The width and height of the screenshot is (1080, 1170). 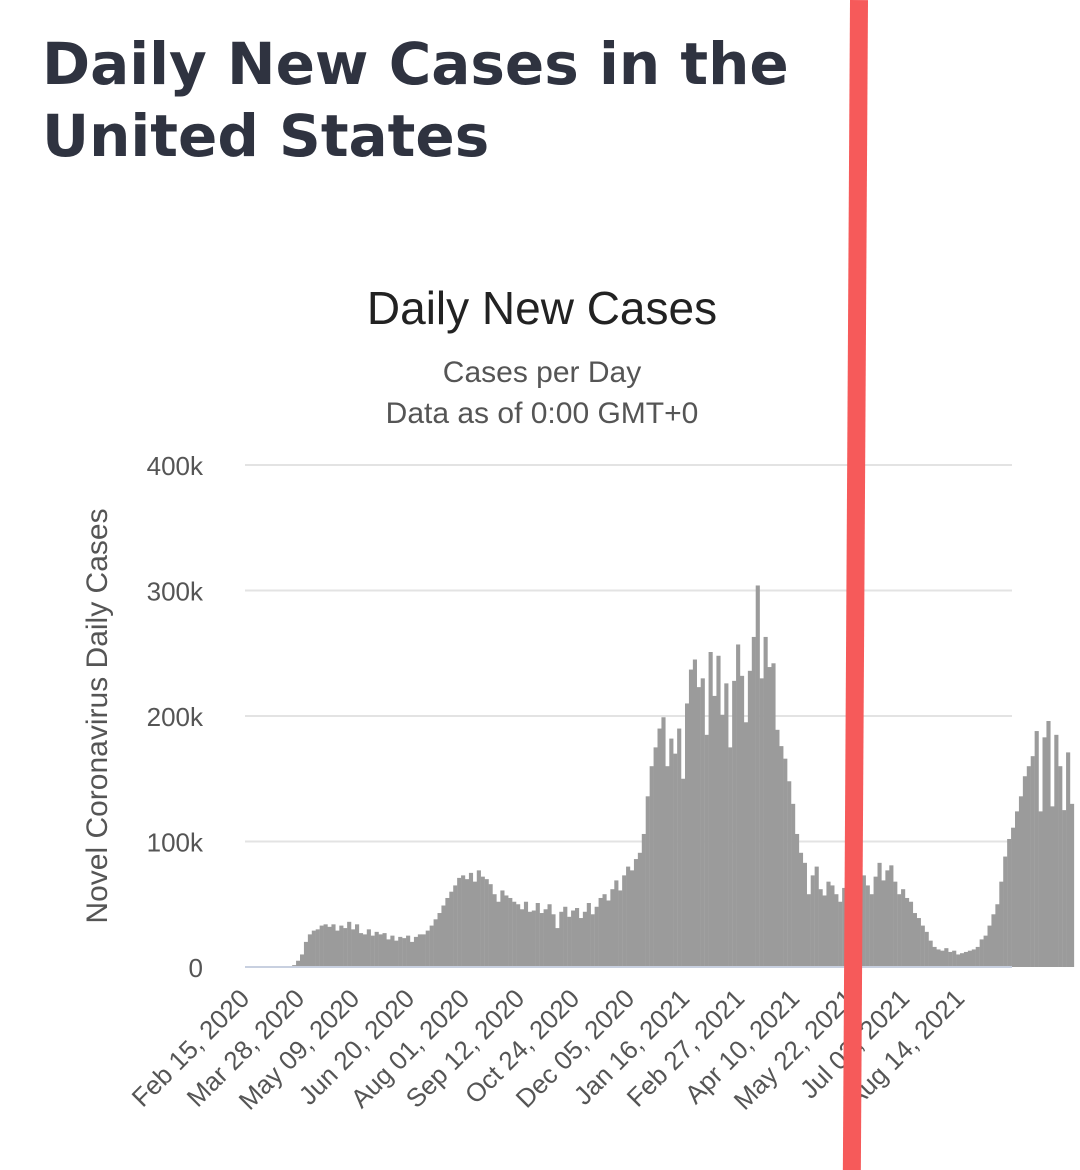 I want to click on y-axis-label: Novel Coronavirus Daily Cases, so click(x=97, y=715).